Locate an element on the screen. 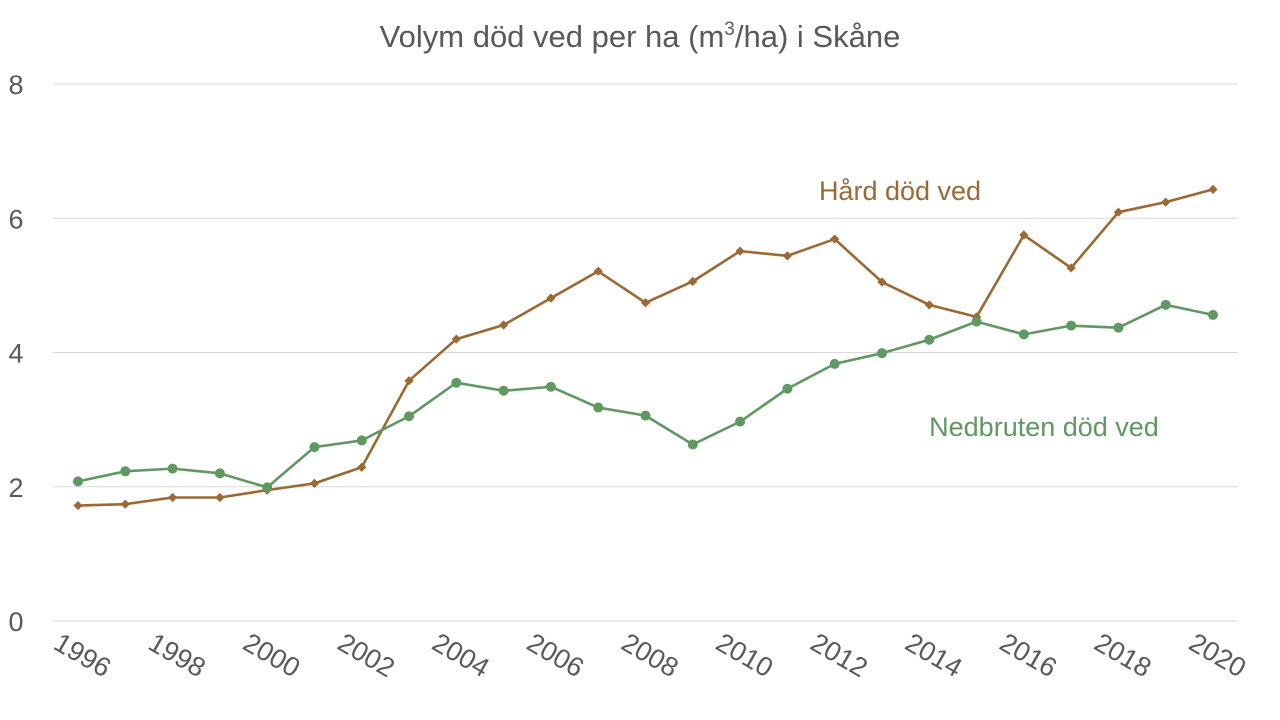 The width and height of the screenshot is (1280, 720). data-point-hard-dead-wood-2003 is located at coordinates (409, 381).